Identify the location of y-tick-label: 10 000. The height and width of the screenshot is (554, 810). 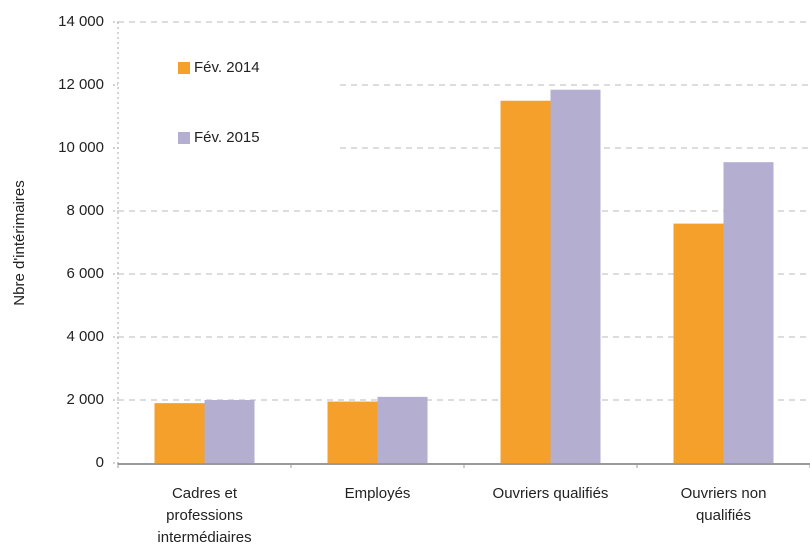
(81, 147).